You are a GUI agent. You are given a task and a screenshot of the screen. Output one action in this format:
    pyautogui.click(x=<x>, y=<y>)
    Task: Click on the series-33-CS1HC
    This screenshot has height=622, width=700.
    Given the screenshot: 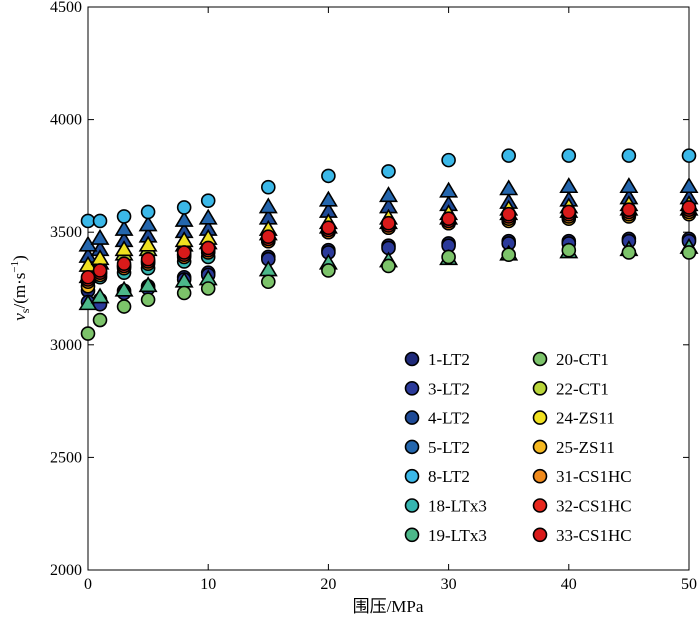 What is the action you would take?
    pyautogui.click(x=388, y=242)
    